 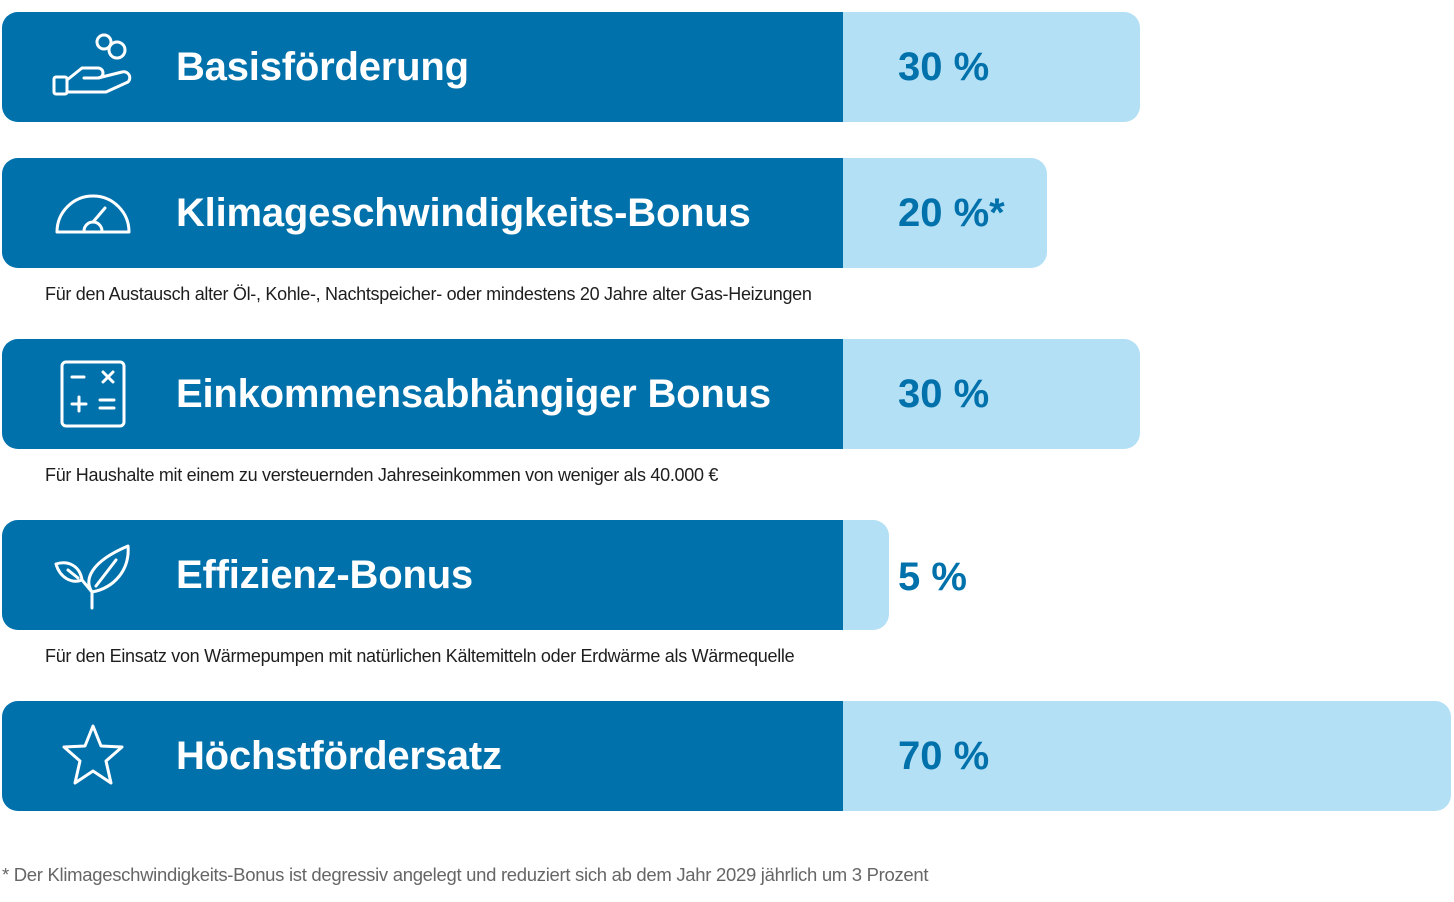 I want to click on bar-basisfoerderung: Basisförderung, so click(x=571, y=67).